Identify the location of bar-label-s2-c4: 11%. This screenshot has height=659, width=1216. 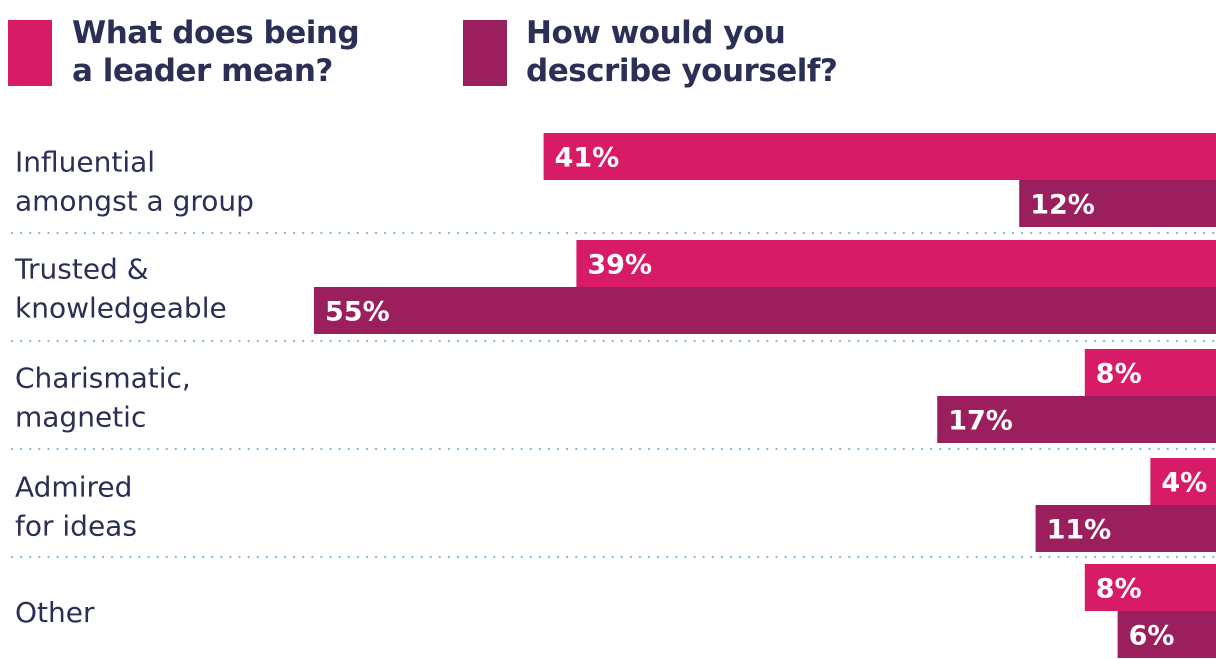
(1079, 530).